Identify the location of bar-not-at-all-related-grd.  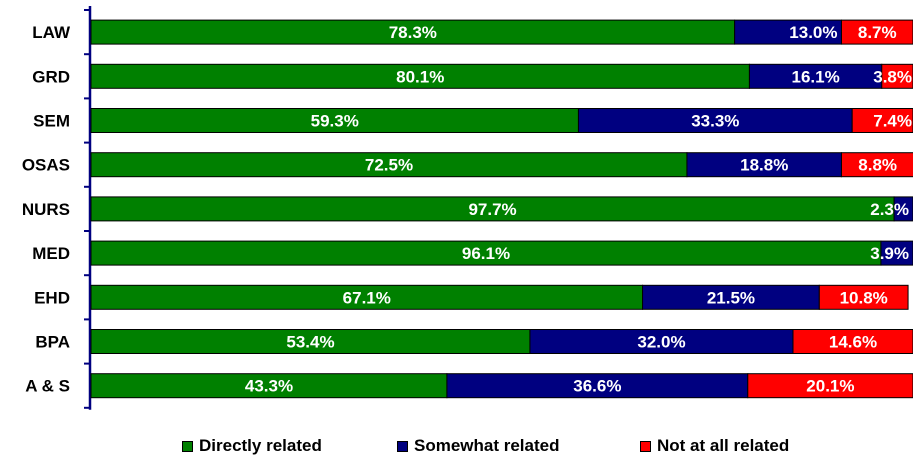
(897, 76).